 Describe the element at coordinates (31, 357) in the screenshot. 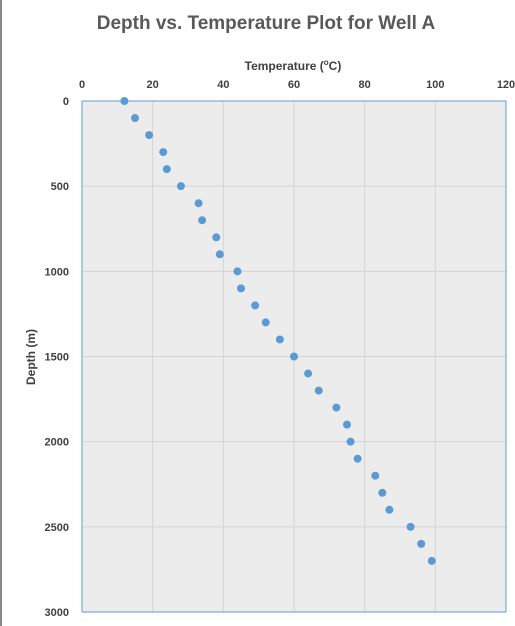

I see `y-axis-title: Depth (m)` at that location.